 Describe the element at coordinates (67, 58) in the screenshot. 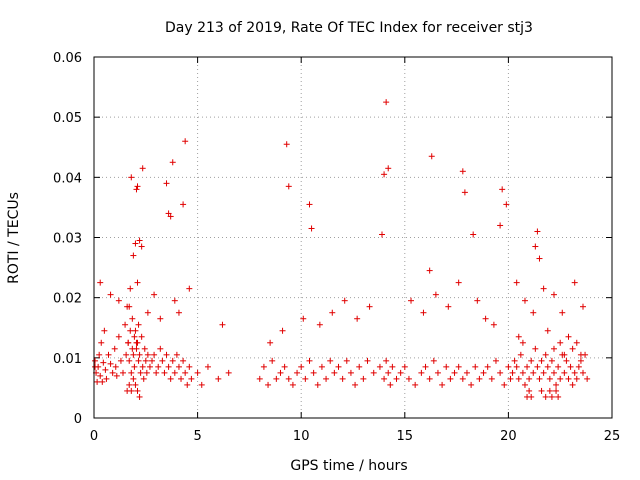

I see `y-tick-label: 0.06` at that location.